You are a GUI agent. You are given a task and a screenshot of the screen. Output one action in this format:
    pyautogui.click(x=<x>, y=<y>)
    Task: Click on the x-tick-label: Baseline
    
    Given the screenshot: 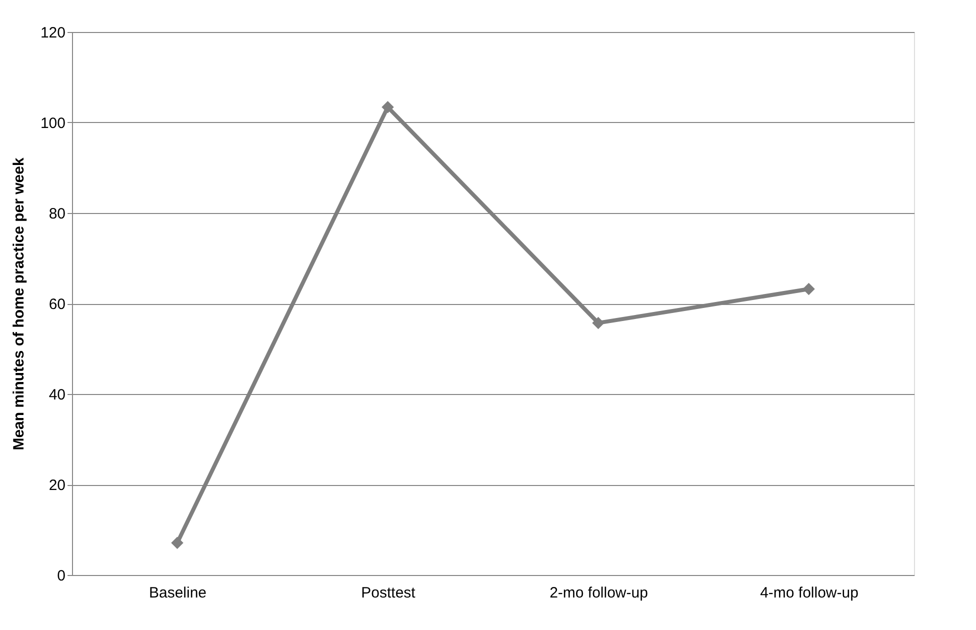 What is the action you would take?
    pyautogui.click(x=177, y=593)
    